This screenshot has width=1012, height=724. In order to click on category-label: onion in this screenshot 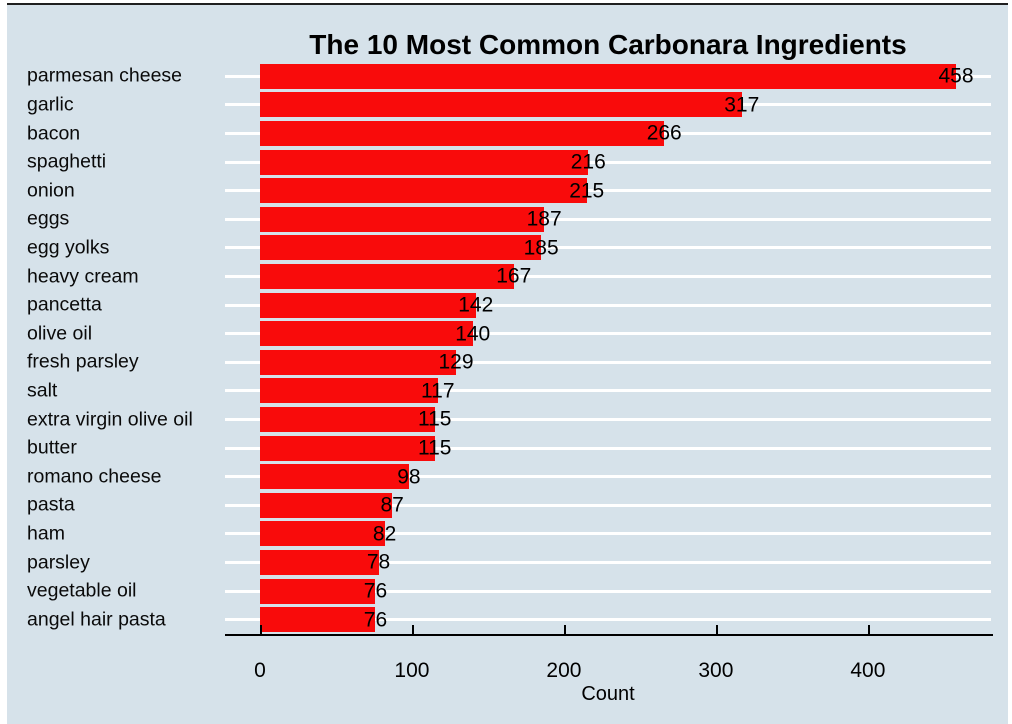, I will do `click(51, 189)`.